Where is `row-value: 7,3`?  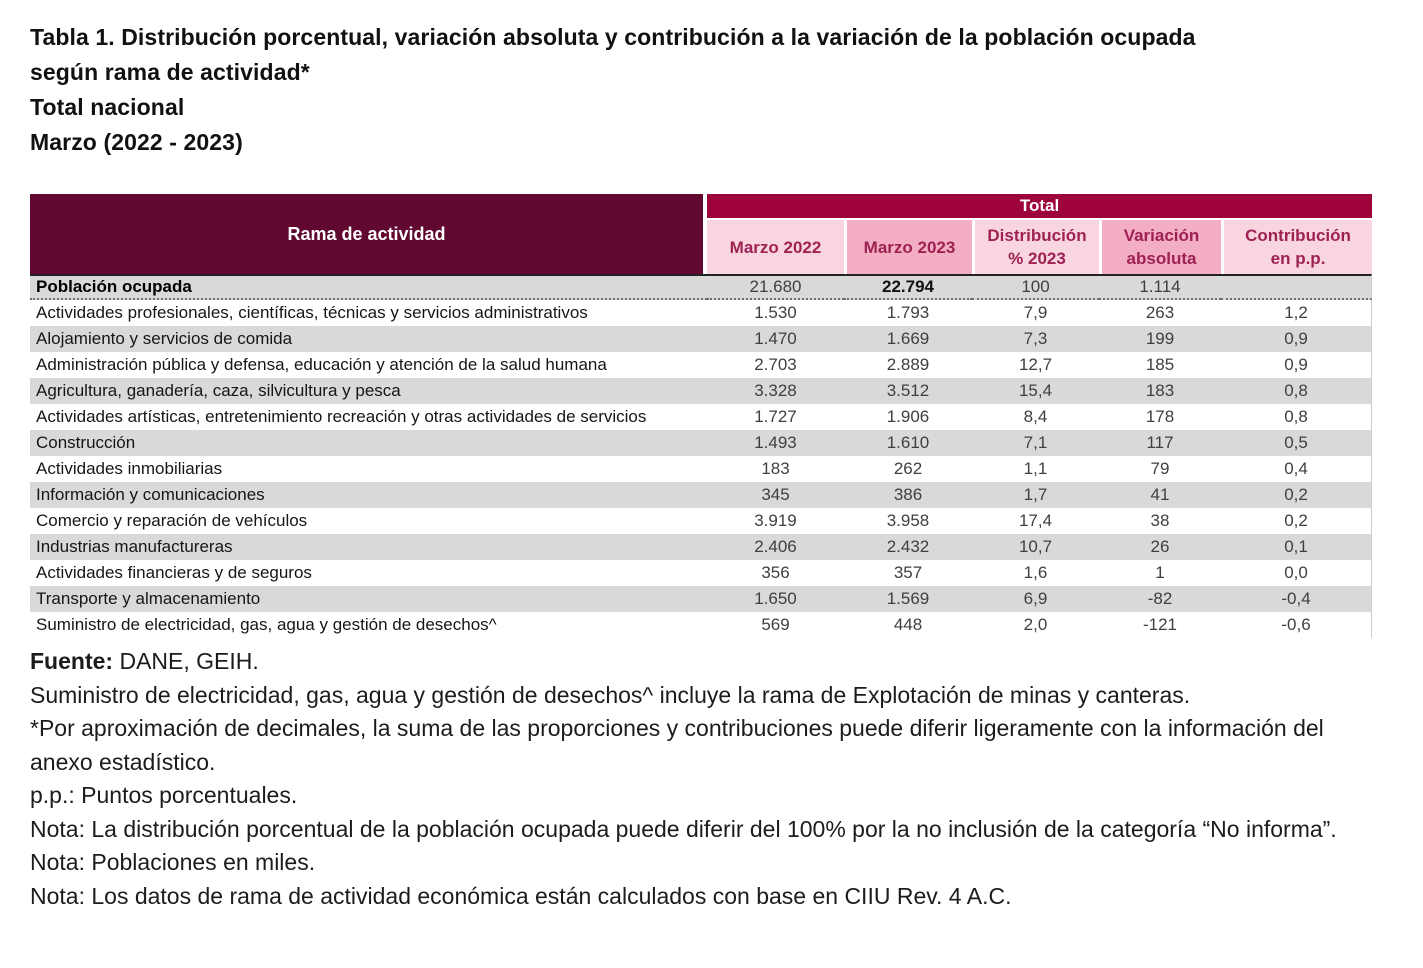 row-value: 7,3 is located at coordinates (1035, 339).